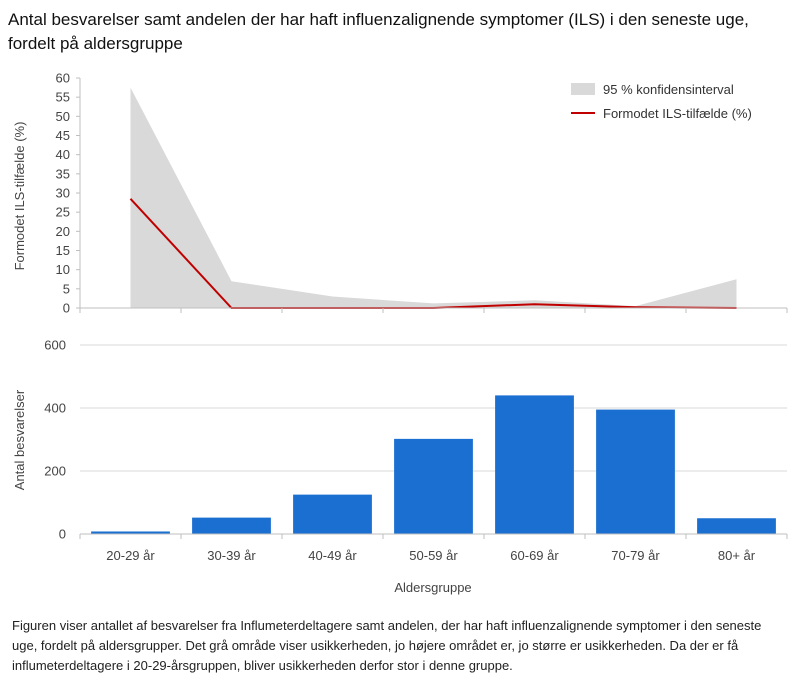 This screenshot has height=684, width=800. I want to click on x-tick-label: 50-59 år, so click(433, 555).